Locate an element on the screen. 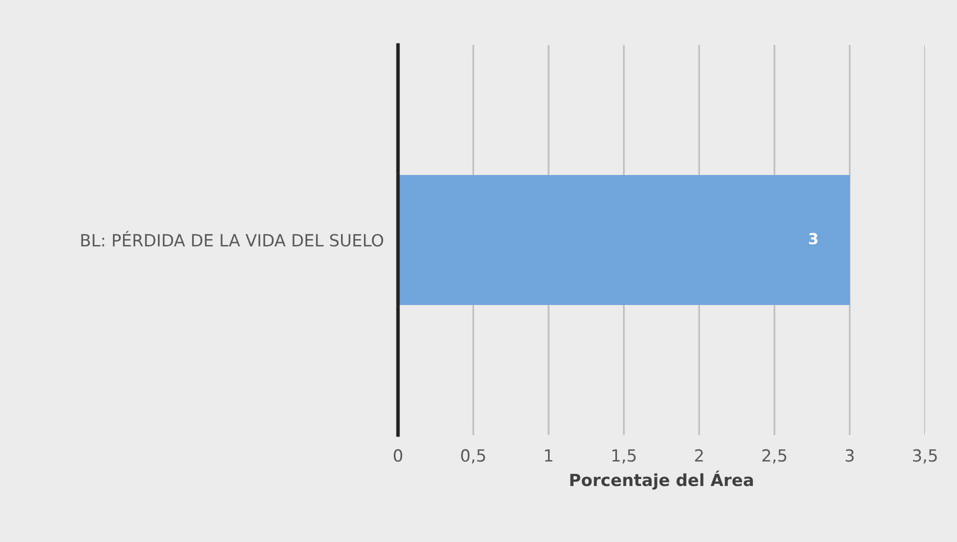  x-tick-label: 0 is located at coordinates (398, 455).